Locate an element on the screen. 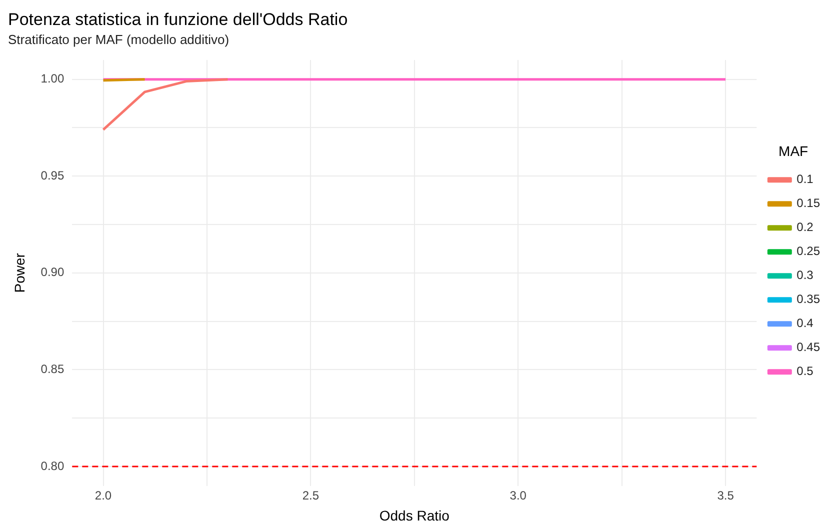  legend-label: 0.2 is located at coordinates (805, 227).